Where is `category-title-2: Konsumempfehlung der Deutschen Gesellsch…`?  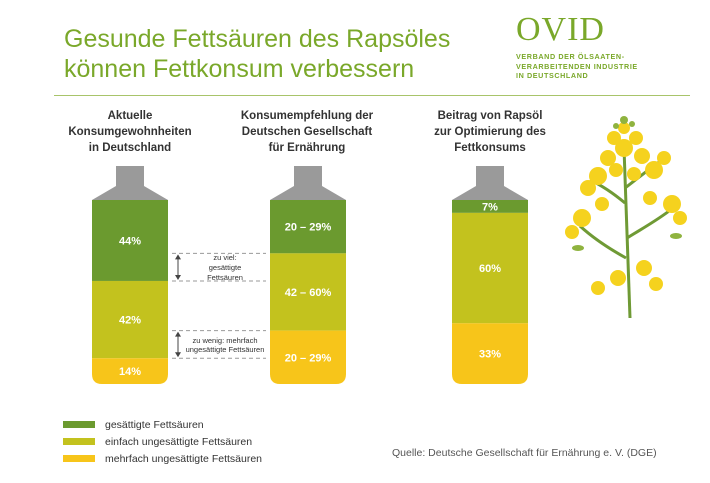 category-title-2: Konsumempfehlung der Deutschen Gesellsch… is located at coordinates (307, 132).